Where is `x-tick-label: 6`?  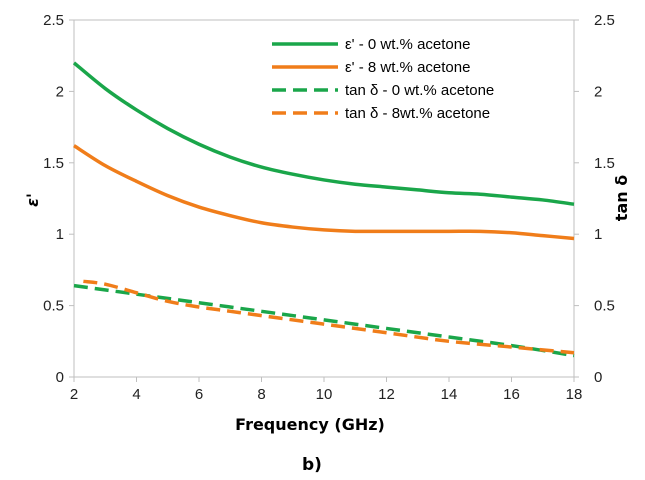 x-tick-label: 6 is located at coordinates (199, 394).